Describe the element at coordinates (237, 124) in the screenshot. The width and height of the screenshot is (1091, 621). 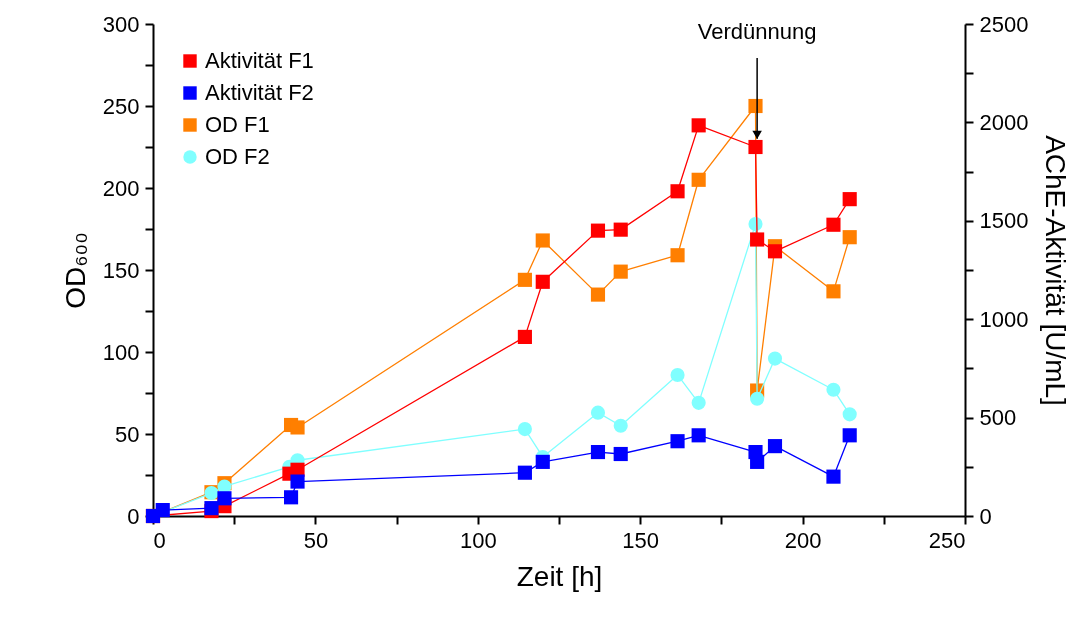
I see `legend-label: OD F1` at that location.